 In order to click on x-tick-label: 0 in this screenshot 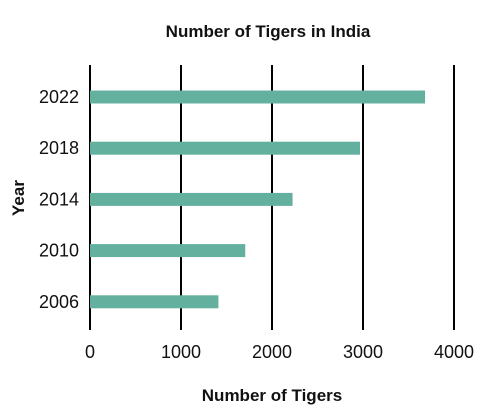, I will do `click(90, 352)`.